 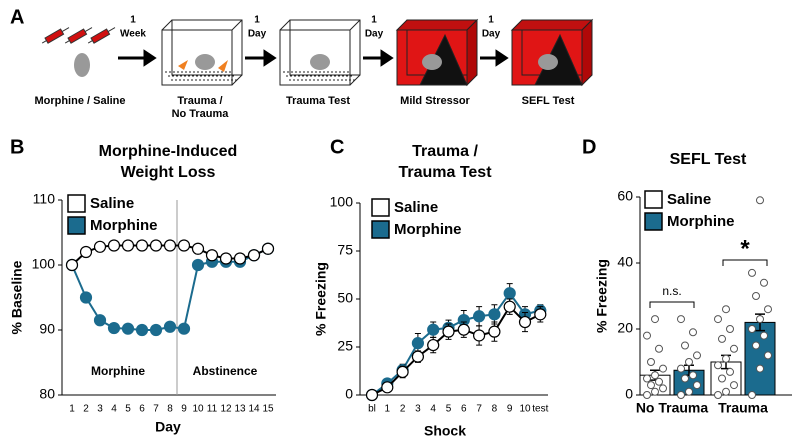 I want to click on legend-label: Morphine, so click(x=701, y=221).